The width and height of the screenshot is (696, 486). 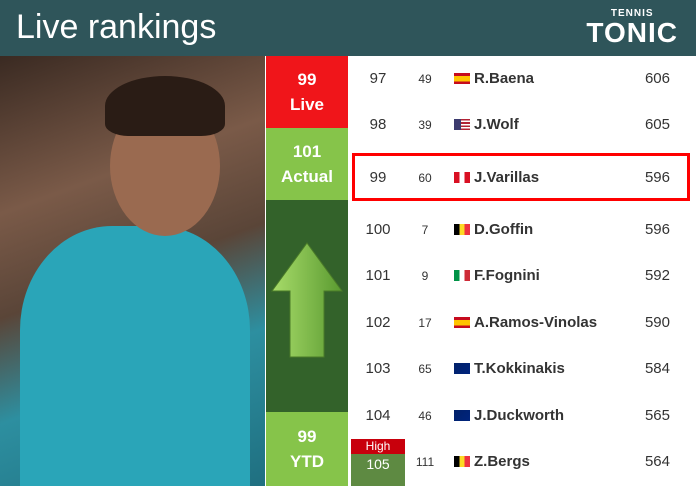 What do you see at coordinates (425, 369) in the screenshot?
I see `previous-rank: 65` at bounding box center [425, 369].